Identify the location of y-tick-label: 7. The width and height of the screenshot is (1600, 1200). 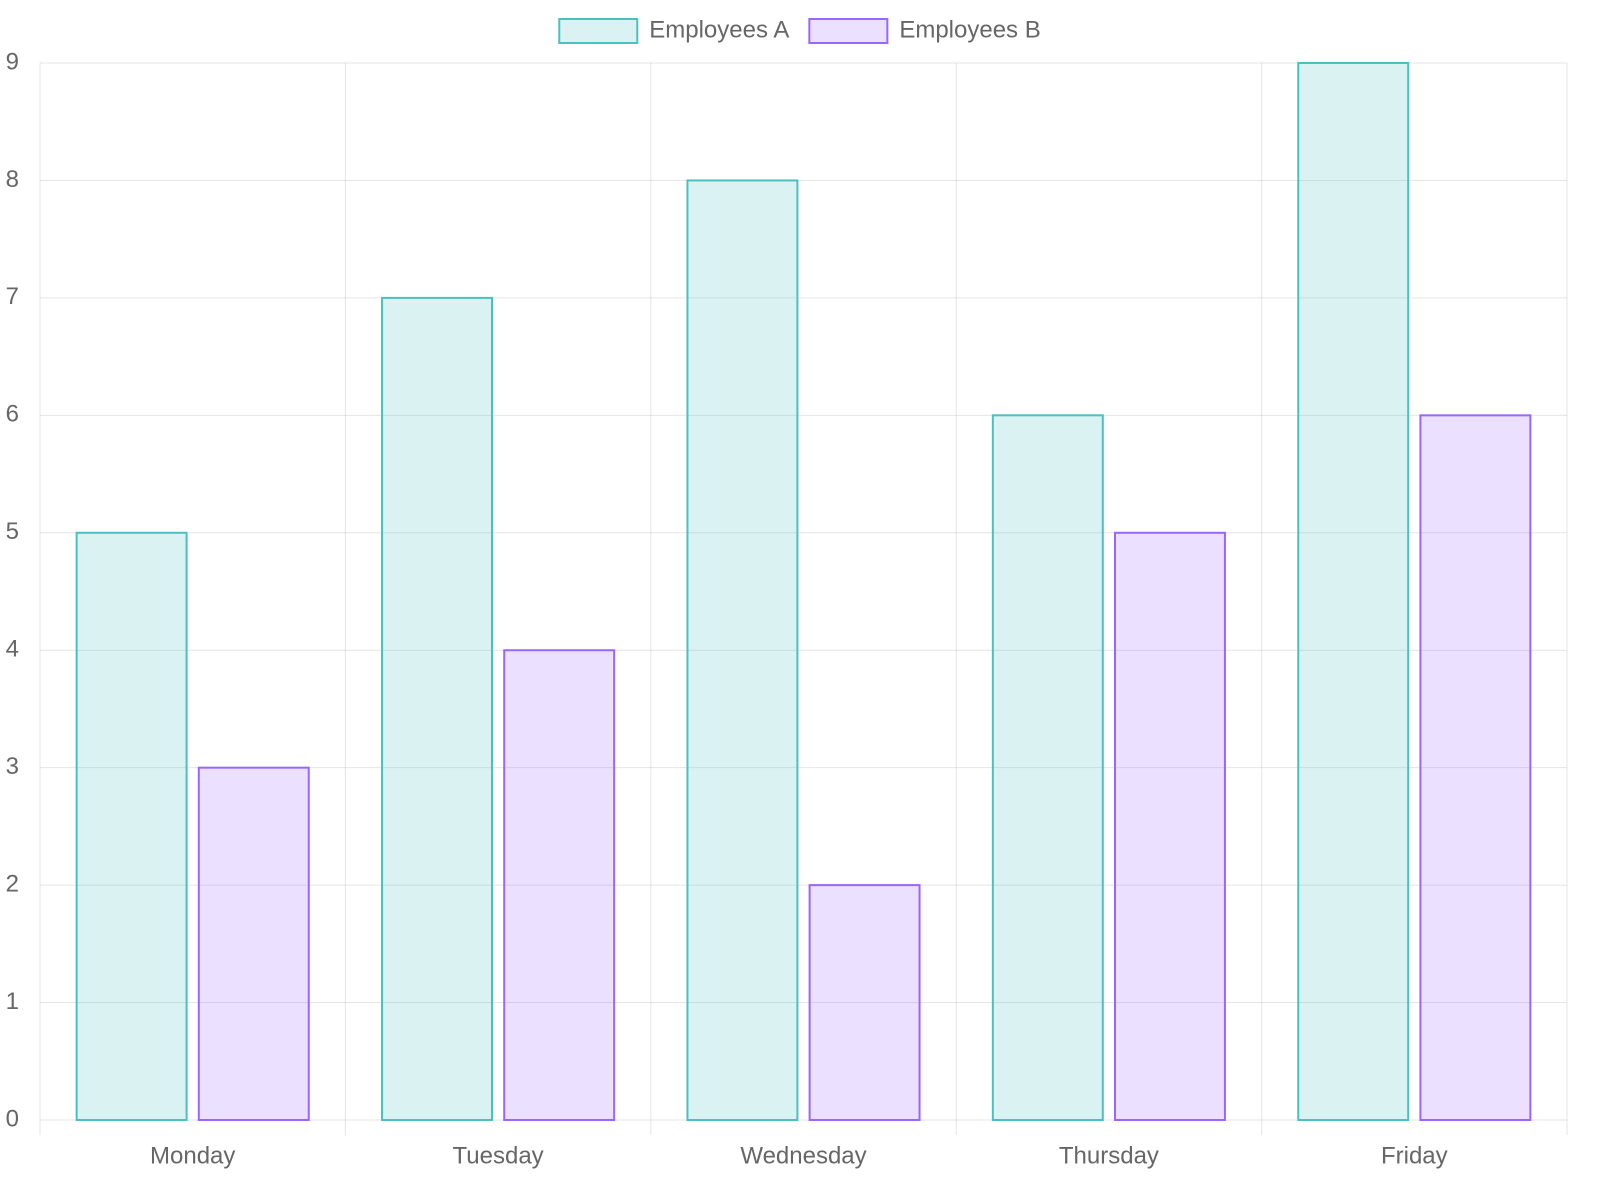
(12, 296).